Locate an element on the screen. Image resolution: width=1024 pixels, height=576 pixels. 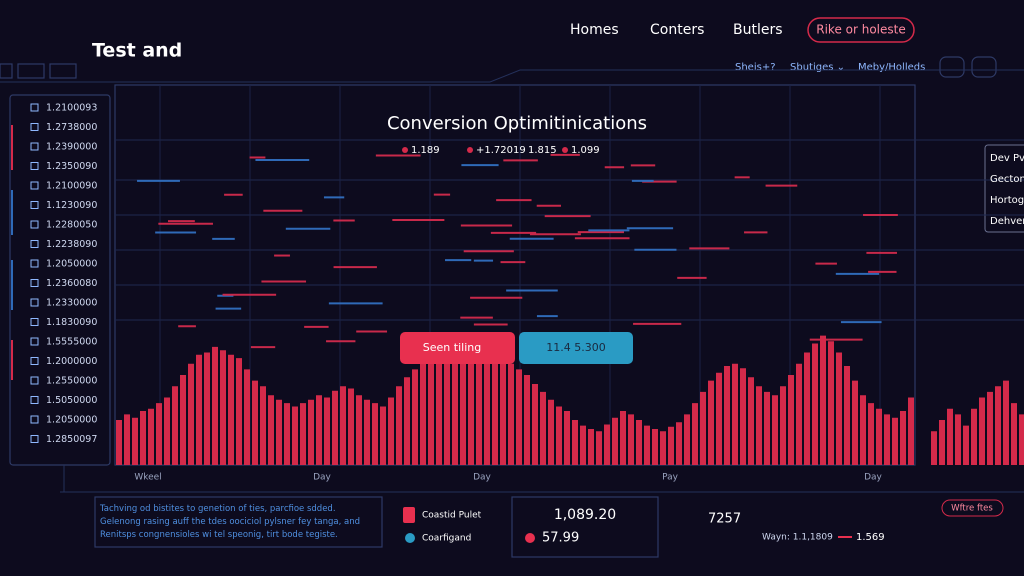
divider is located at coordinates (542, 479).